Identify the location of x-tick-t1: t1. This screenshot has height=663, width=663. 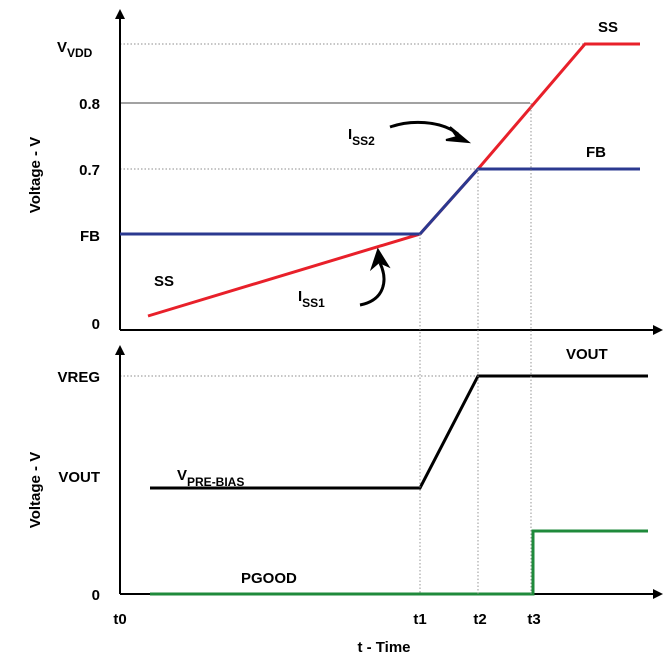
(419, 619).